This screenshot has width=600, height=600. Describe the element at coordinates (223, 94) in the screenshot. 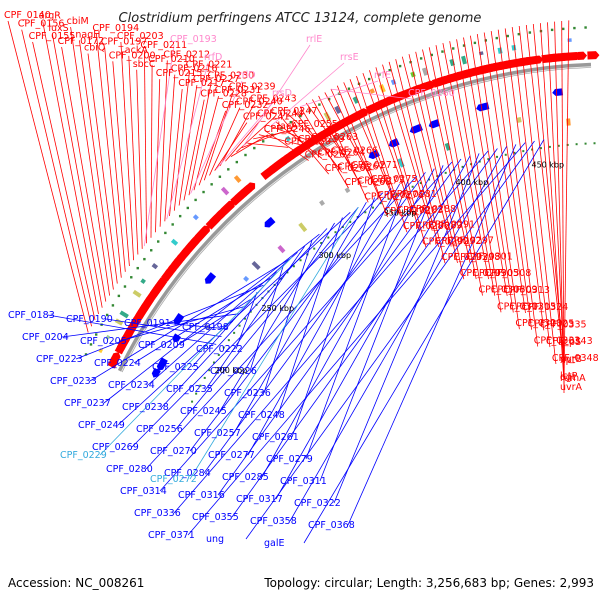

I see `forward-gene-label: CPF_0228` at that location.